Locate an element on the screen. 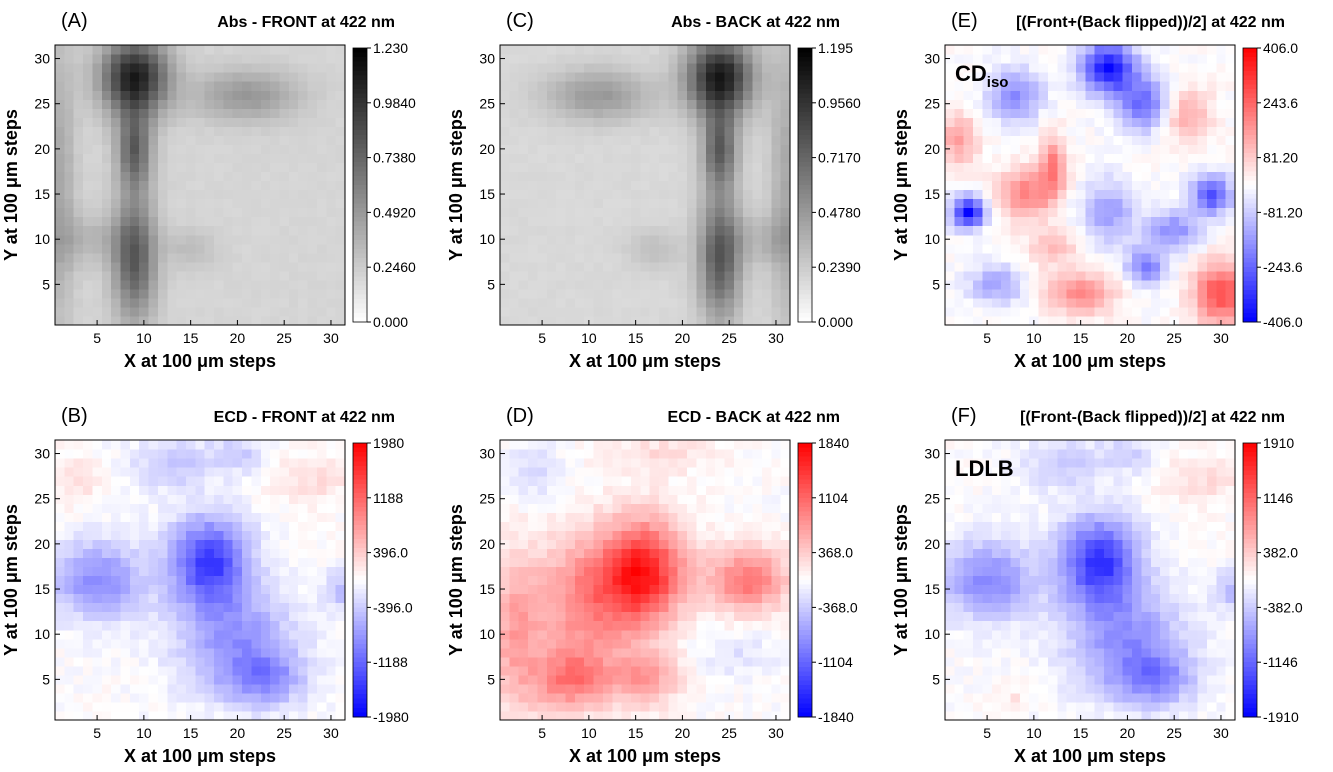  x-tick-label: 30 is located at coordinates (776, 338).